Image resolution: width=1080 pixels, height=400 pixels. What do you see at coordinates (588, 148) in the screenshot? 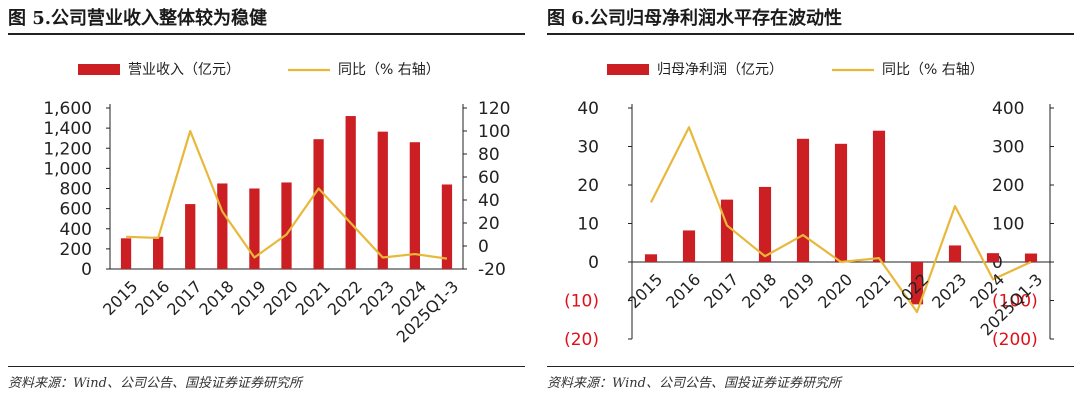
I see `left-tick-label: 30` at bounding box center [588, 148].